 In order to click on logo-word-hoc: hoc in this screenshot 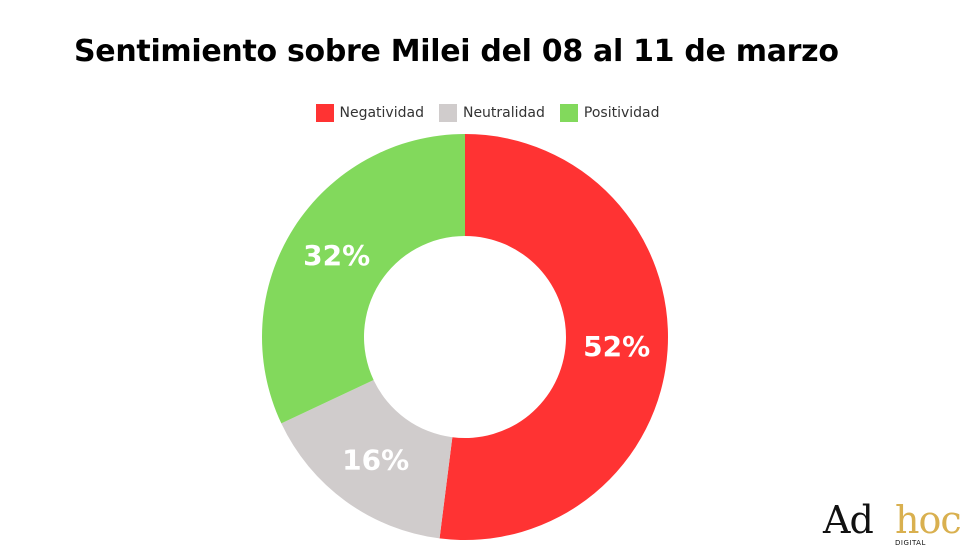, I will do `click(928, 520)`.